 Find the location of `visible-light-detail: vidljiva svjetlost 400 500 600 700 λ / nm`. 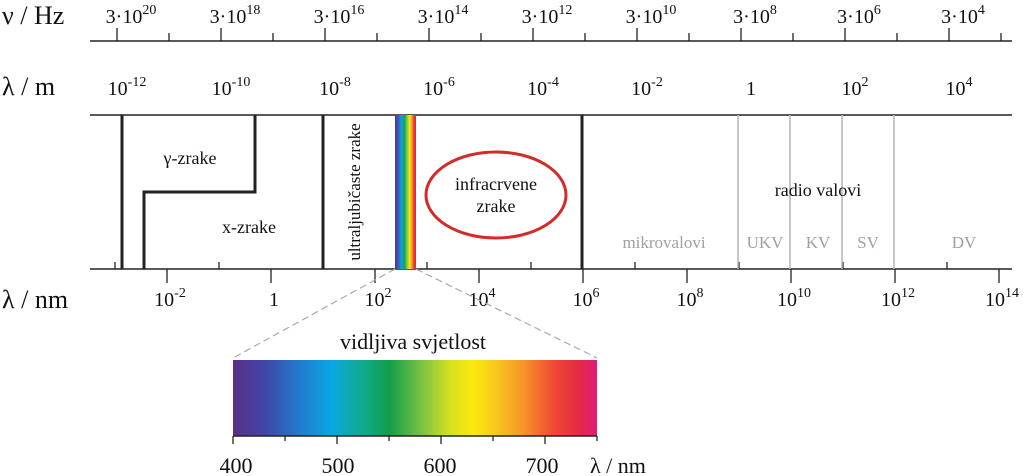

visible-light-detail: vidljiva svjetlost 400 500 600 700 λ / nm is located at coordinates (433, 402).